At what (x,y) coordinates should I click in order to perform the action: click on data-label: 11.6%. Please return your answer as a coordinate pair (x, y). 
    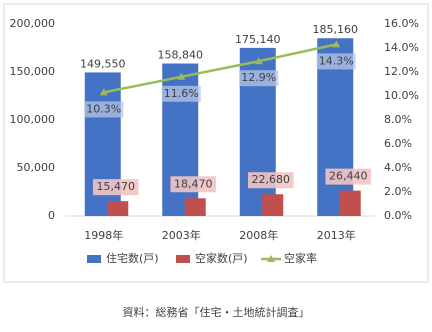
    Looking at the image, I should click on (181, 93).